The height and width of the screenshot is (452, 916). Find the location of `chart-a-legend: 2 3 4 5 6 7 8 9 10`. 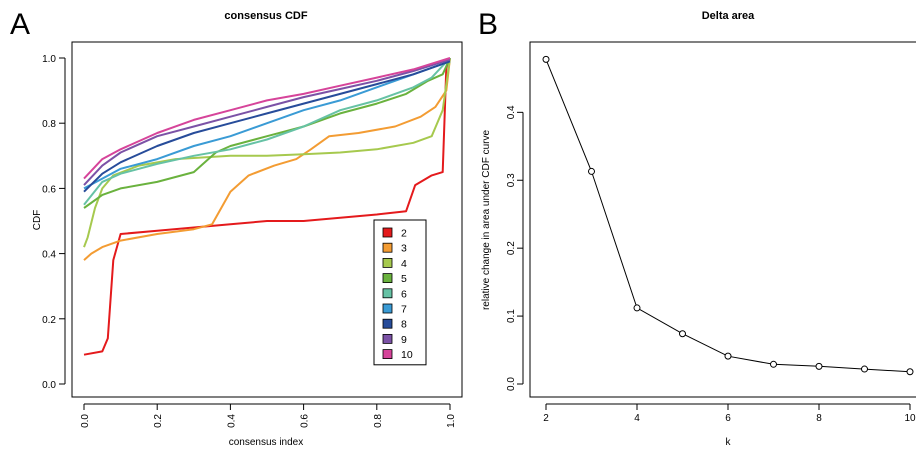

chart-a-legend: 2 3 4 5 6 7 8 9 10 is located at coordinates (400, 292).